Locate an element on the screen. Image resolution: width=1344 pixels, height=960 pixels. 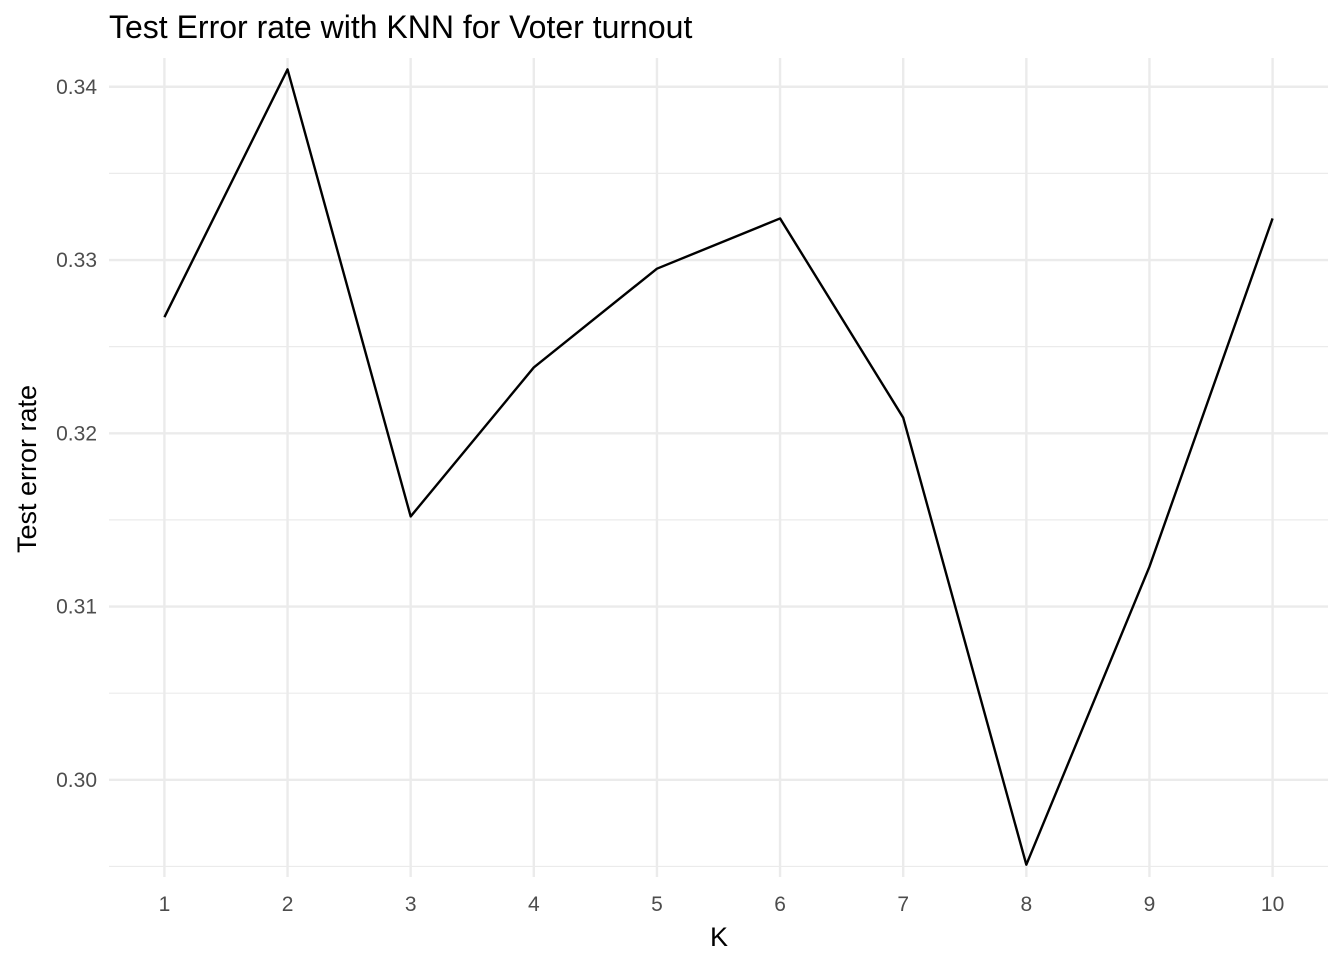
x-tick-label-0: 1 is located at coordinates (165, 904).